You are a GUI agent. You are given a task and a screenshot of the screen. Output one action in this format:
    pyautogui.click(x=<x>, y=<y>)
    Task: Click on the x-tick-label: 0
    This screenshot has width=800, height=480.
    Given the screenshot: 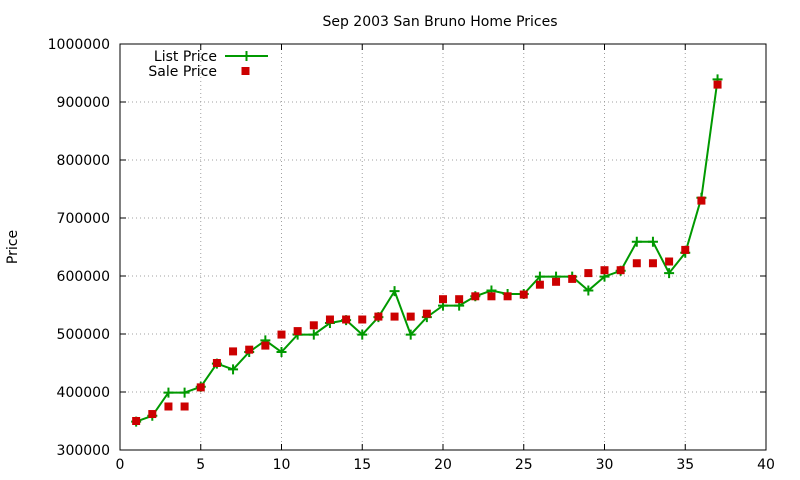 What is the action you would take?
    pyautogui.click(x=120, y=465)
    